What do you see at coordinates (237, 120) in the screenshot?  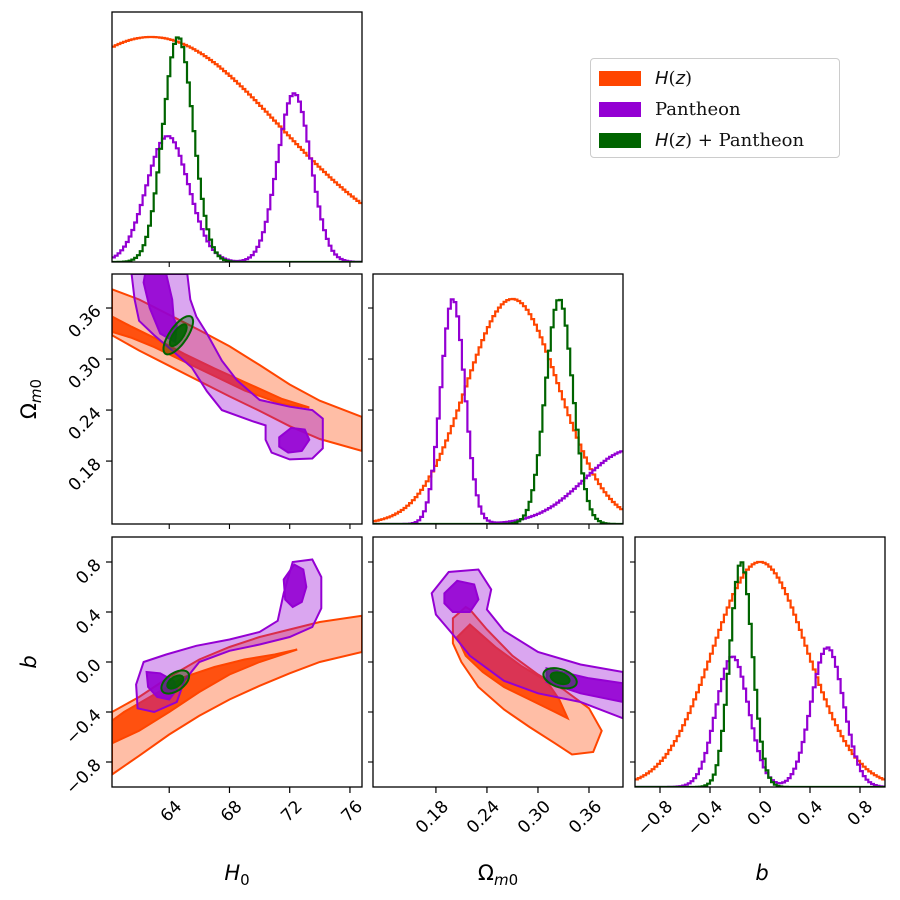 I see `hist-h-z-h0` at bounding box center [237, 120].